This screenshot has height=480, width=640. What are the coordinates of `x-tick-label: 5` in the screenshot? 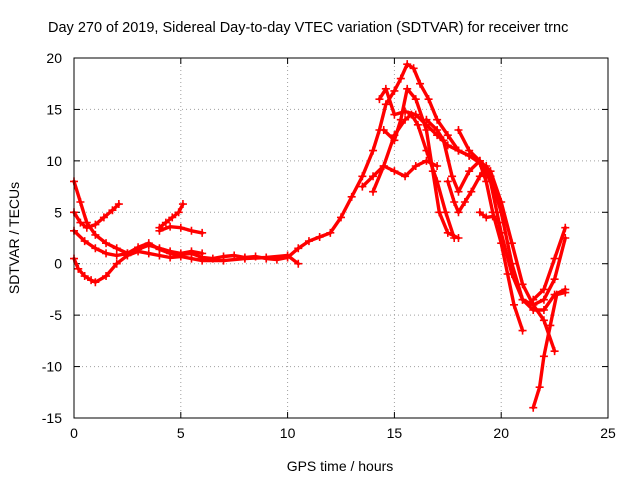 It's located at (181, 433).